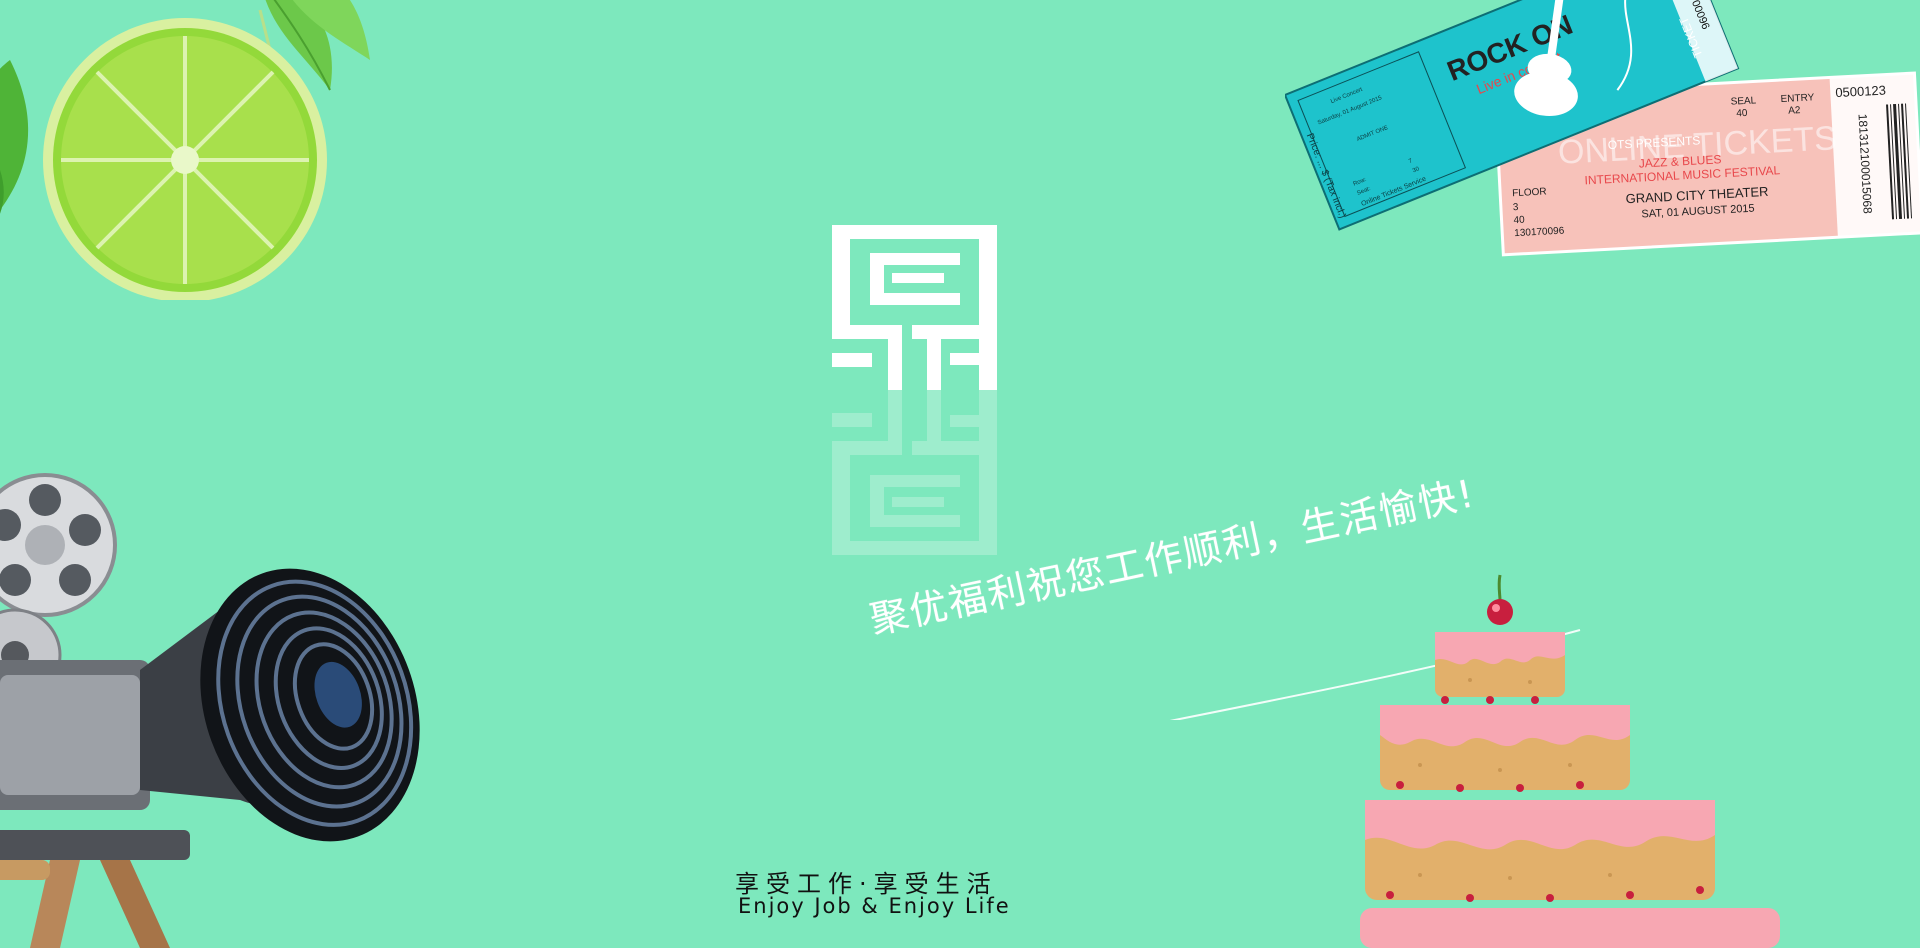  Describe the element at coordinates (1360, 182) in the screenshot. I see `ticket-blue-row-label: Row:` at that location.